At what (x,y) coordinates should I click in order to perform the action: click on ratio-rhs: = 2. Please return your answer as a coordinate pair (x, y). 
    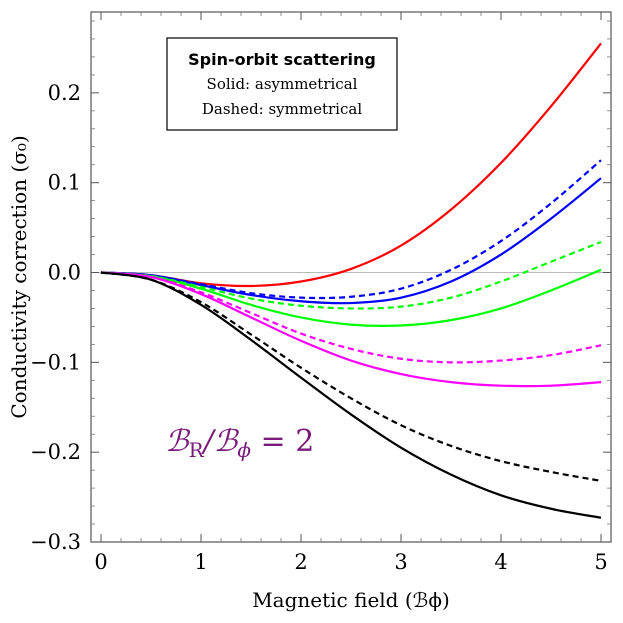
    Looking at the image, I should click on (282, 441).